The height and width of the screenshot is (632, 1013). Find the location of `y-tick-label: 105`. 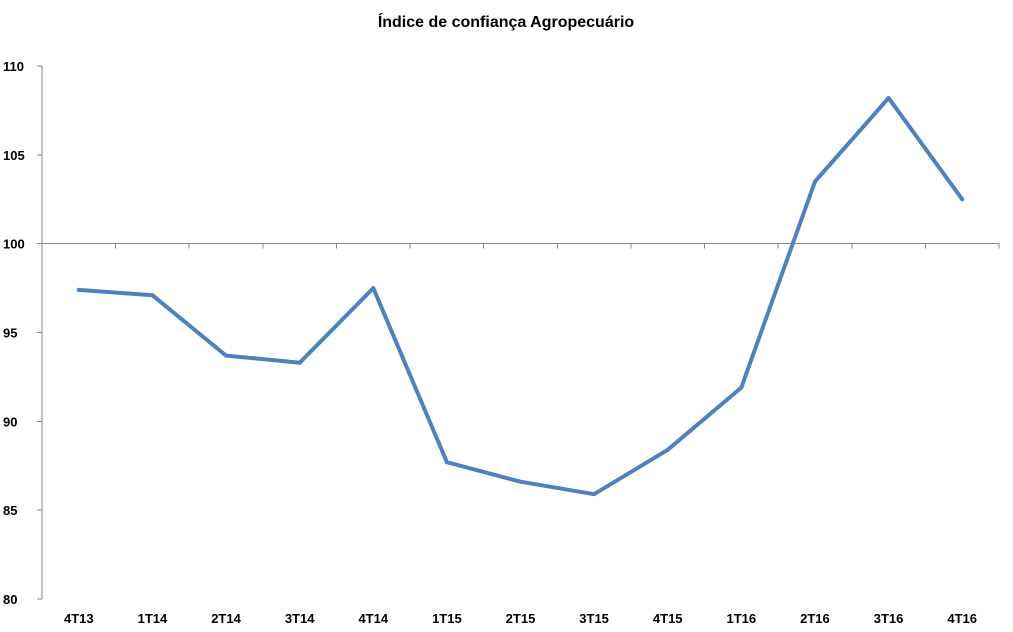

y-tick-label: 105 is located at coordinates (14, 155).